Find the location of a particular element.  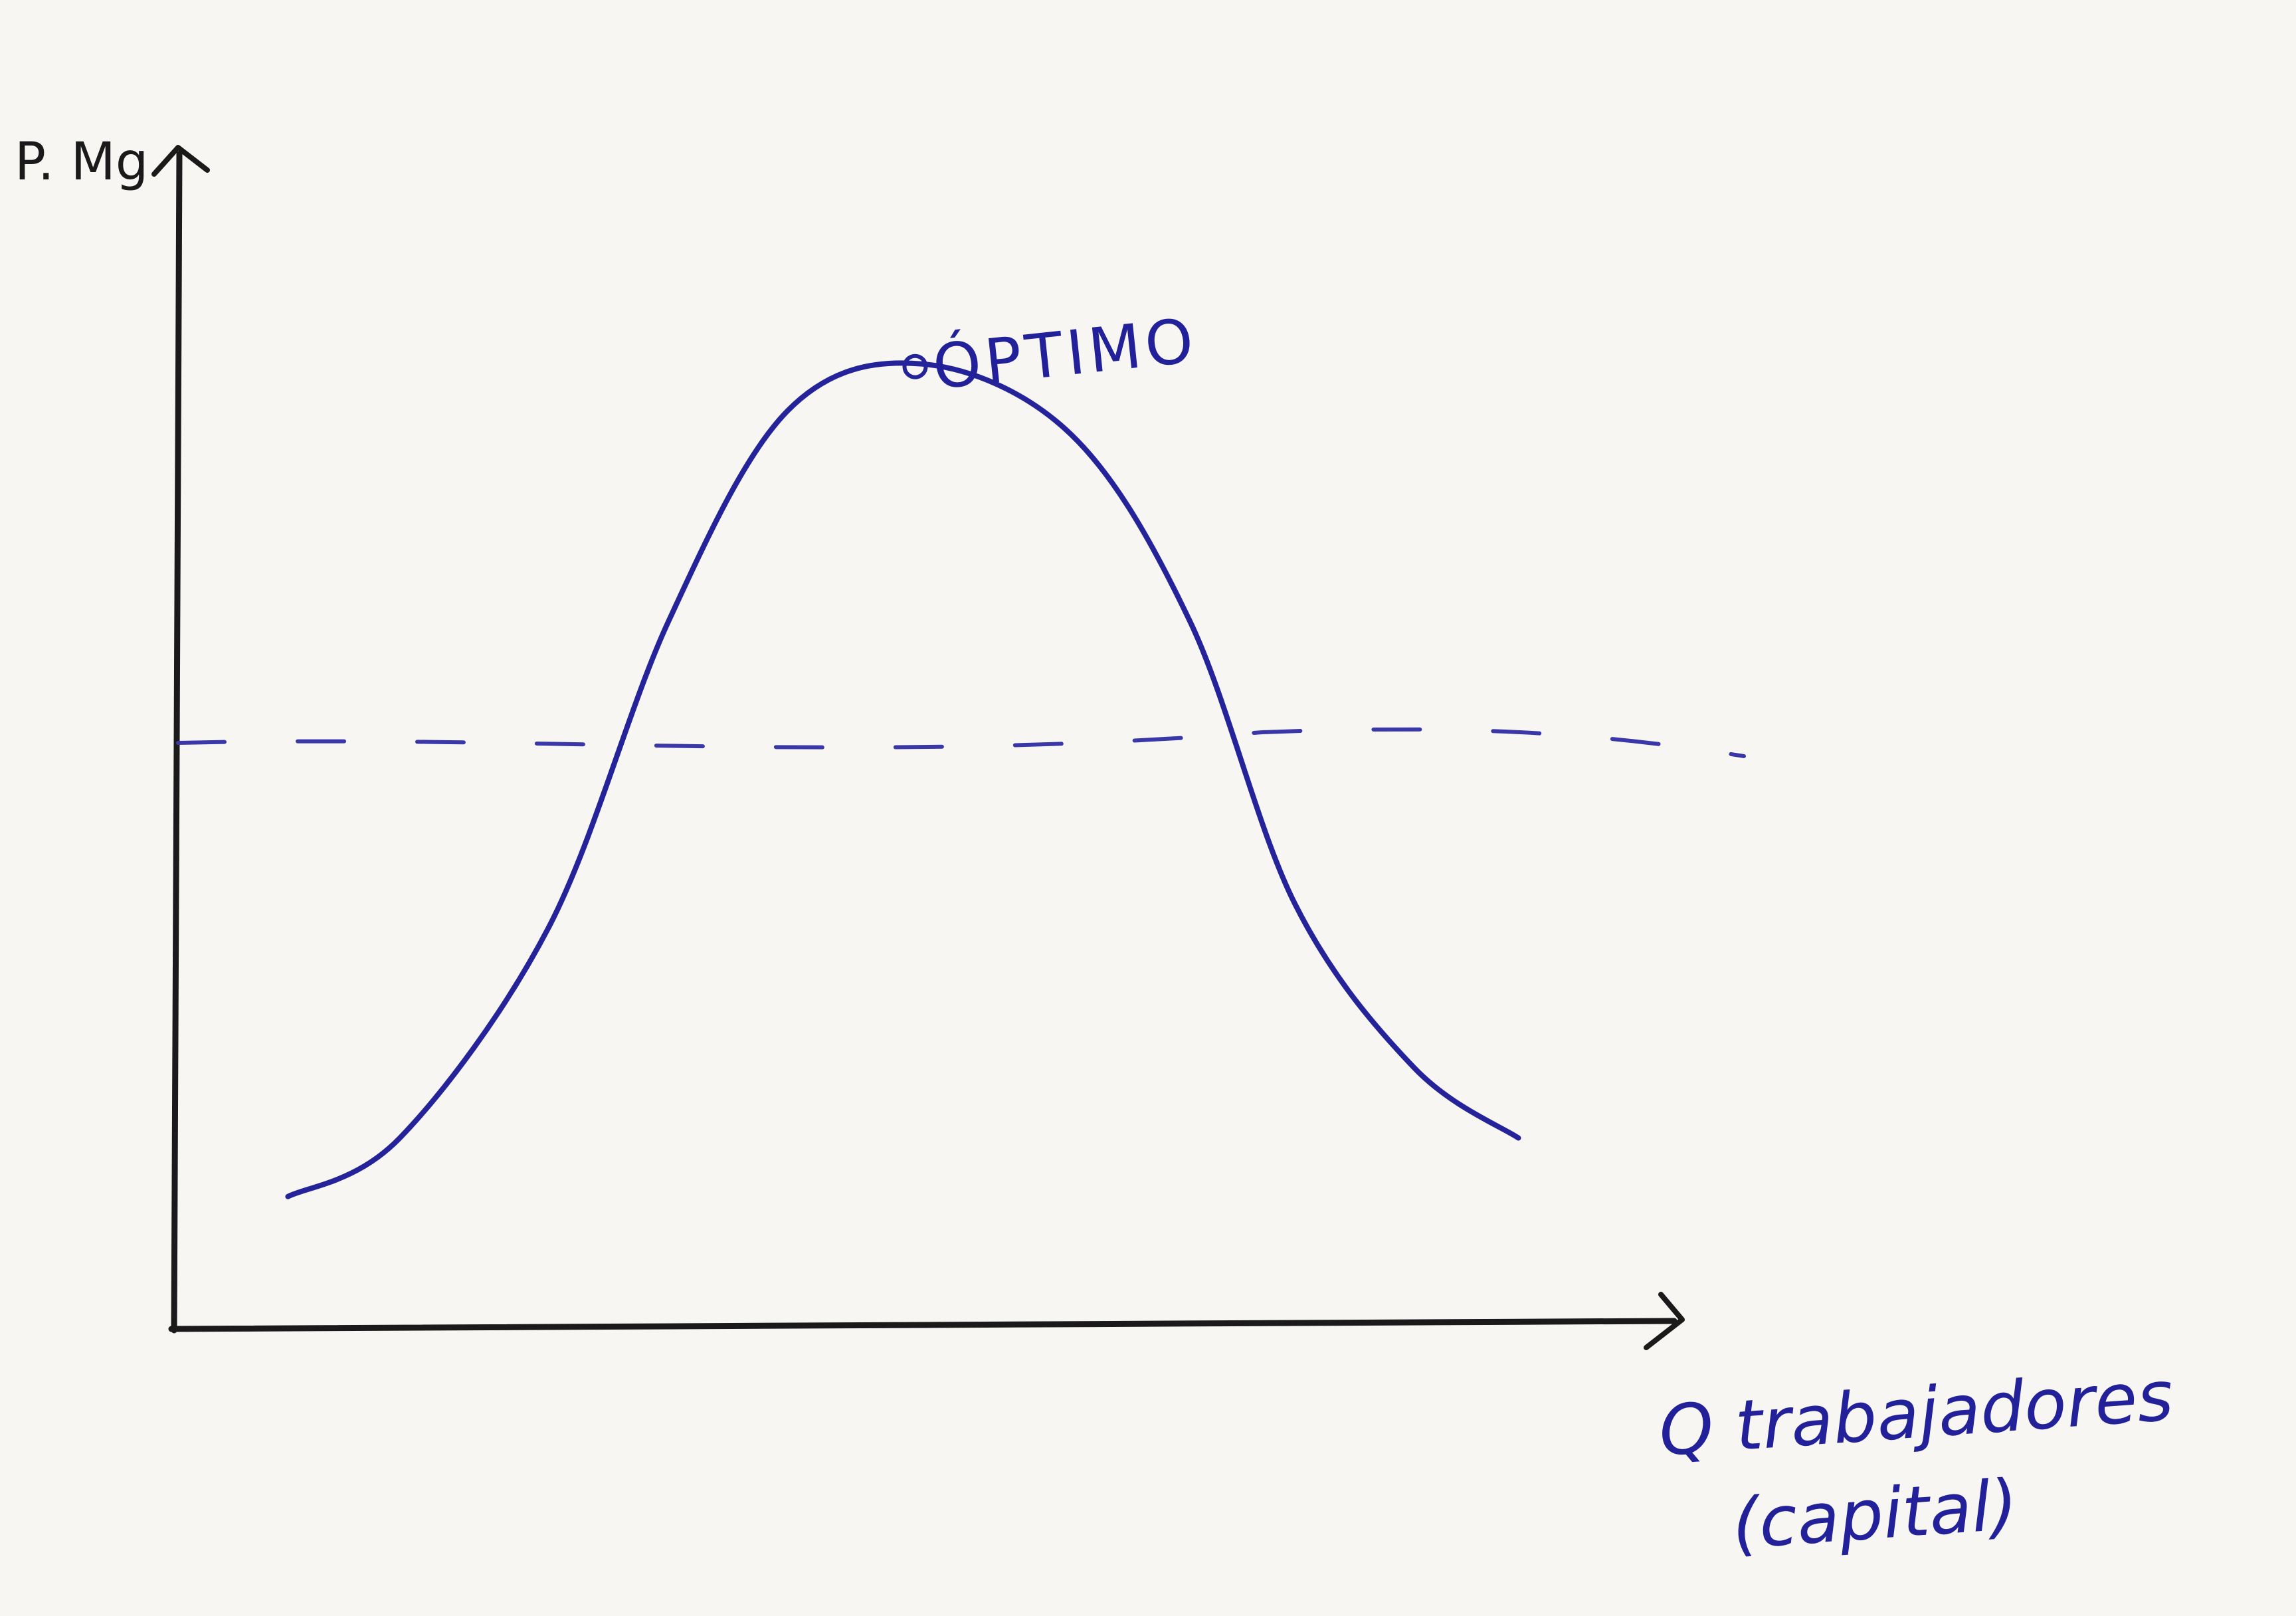

x-axis is located at coordinates (923, 1325).